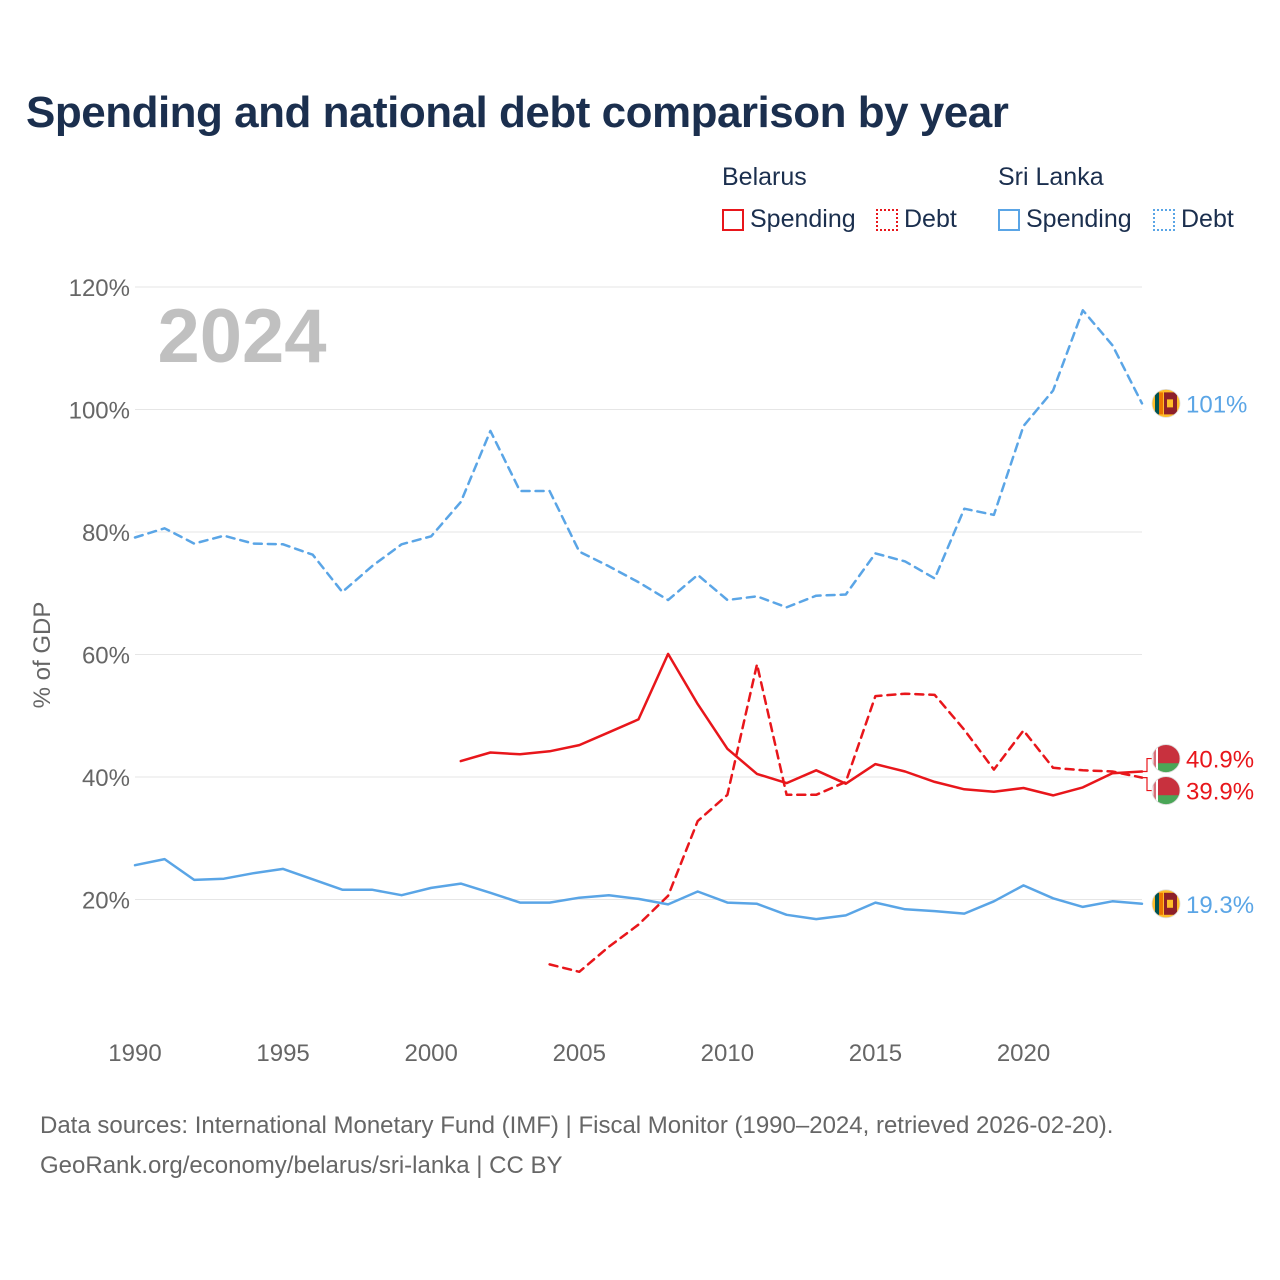  I want to click on legend-label-sri-lanka-spending: Spending, so click(1079, 219).